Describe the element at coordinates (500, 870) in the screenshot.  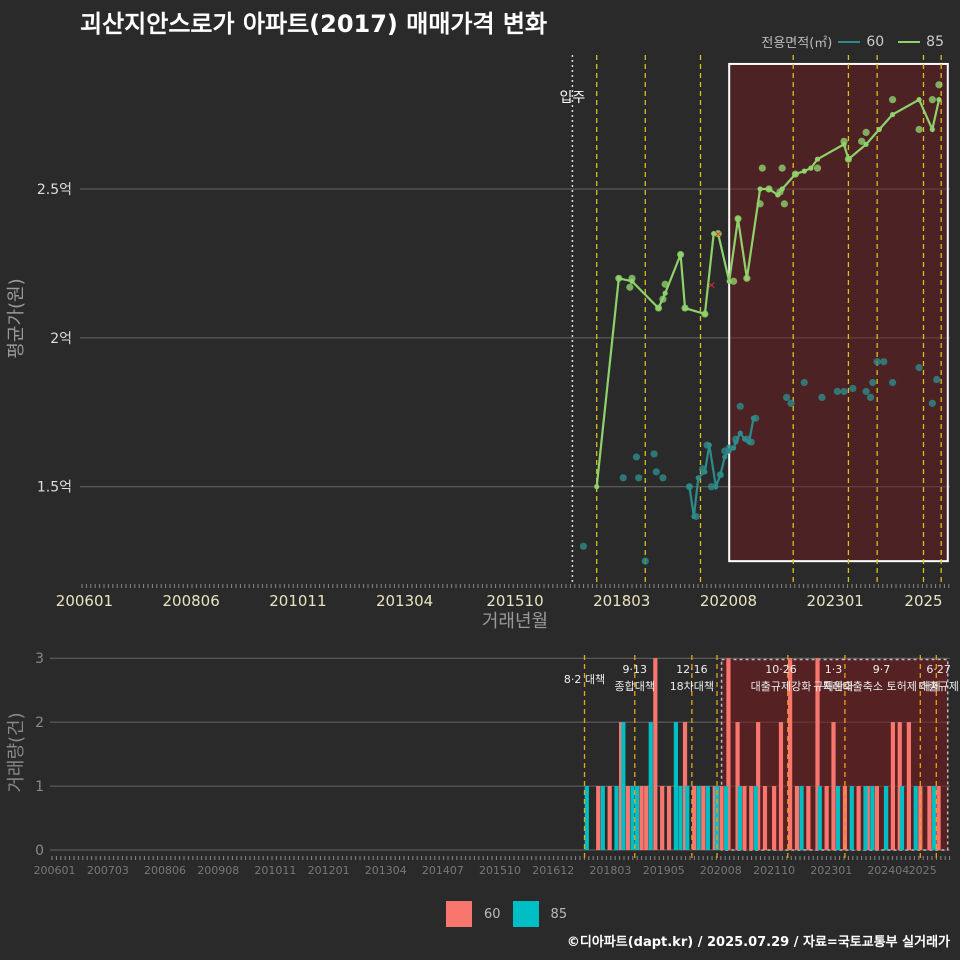
I see `volume-x-tick-label: 201510` at that location.